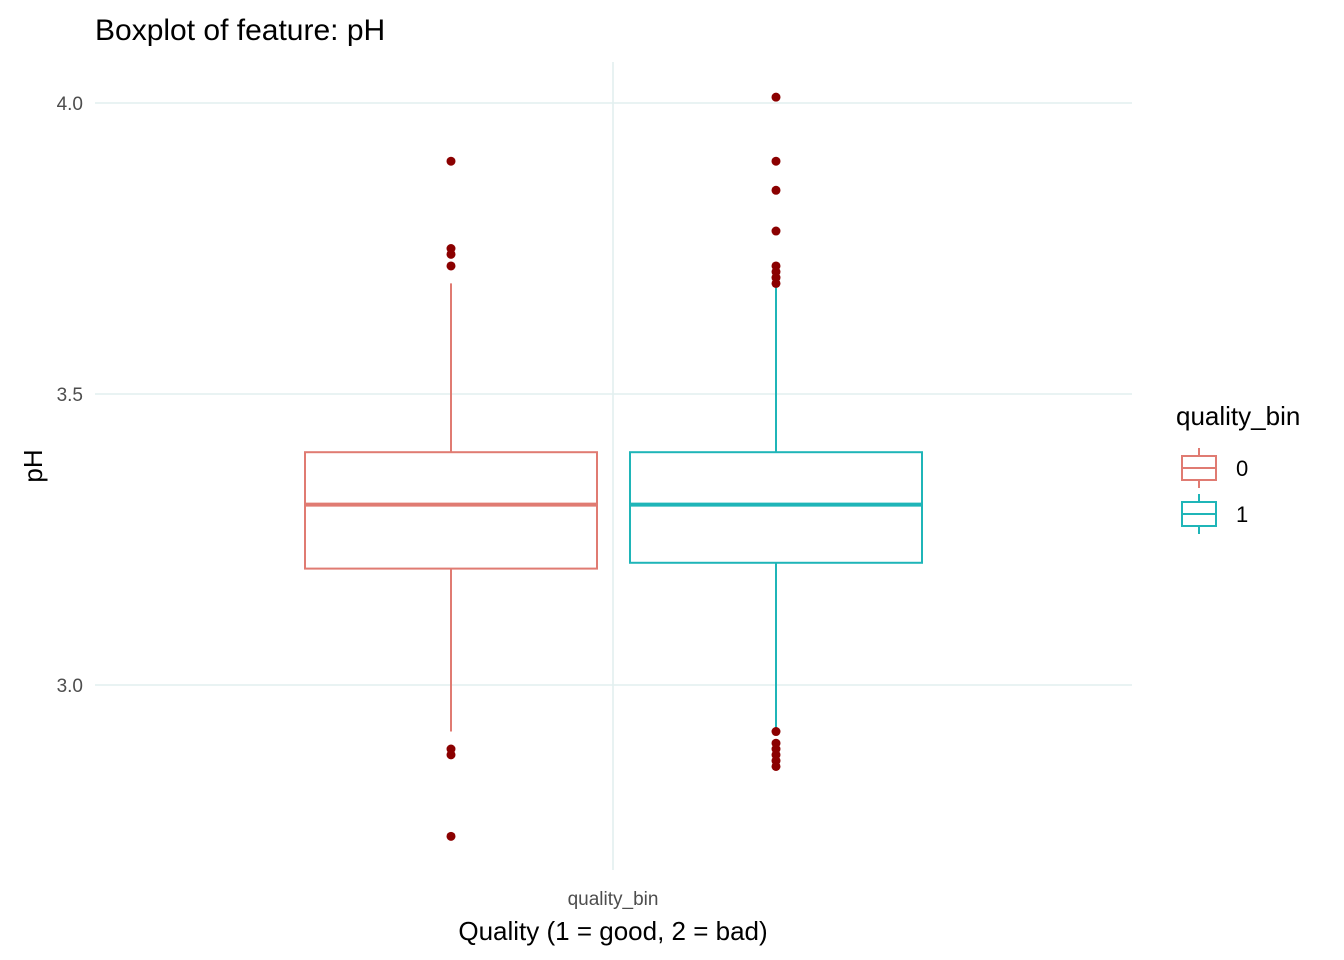 The image size is (1344, 960). What do you see at coordinates (240, 30) in the screenshot?
I see `chart-title: Boxplot of feature: pH` at bounding box center [240, 30].